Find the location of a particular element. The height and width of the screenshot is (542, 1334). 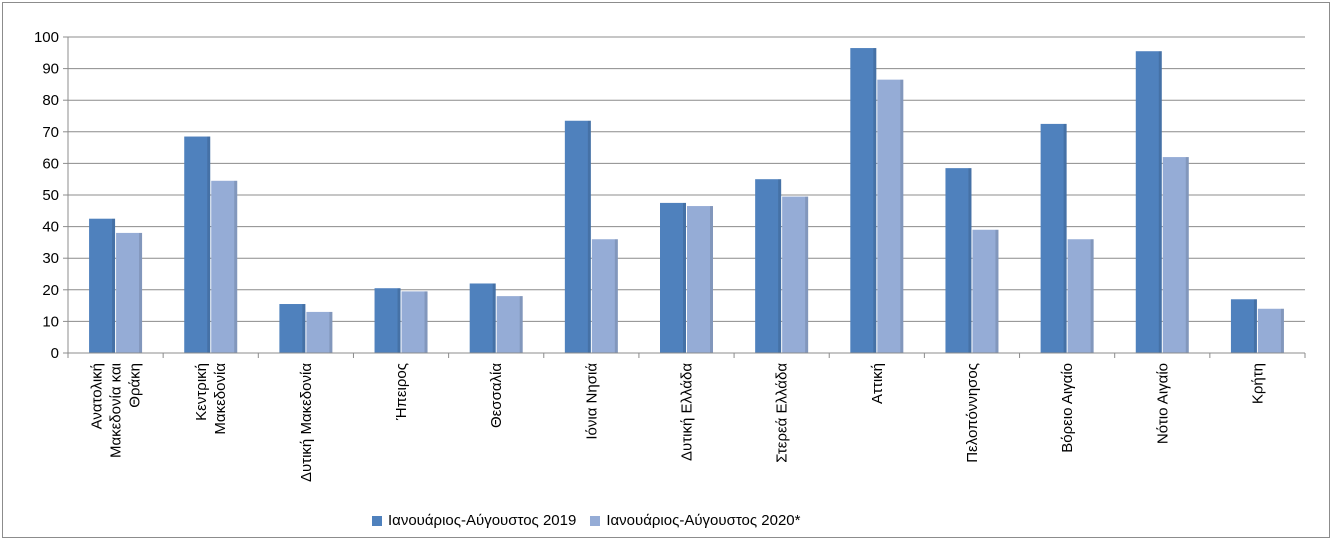

y-tick-label: 20 is located at coordinates (50, 290).